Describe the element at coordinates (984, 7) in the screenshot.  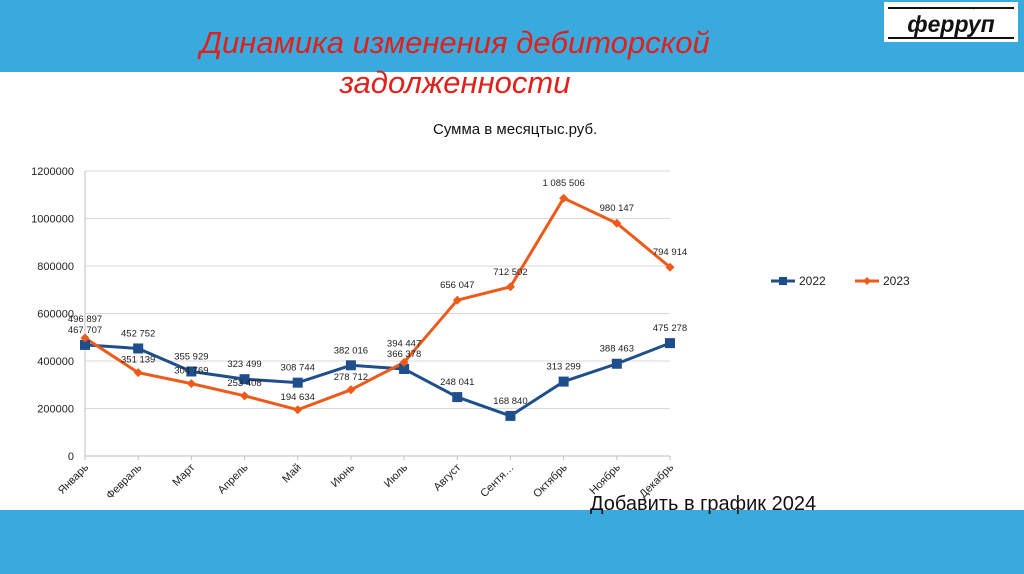
I see `logo-tagline: инжиниринговая компания` at that location.